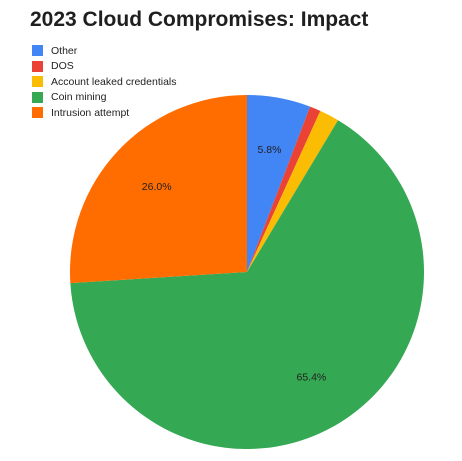 The height and width of the screenshot is (461, 462). What do you see at coordinates (114, 81) in the screenshot?
I see `legend-label-account-leaked-credentials: Account leaked credentials` at bounding box center [114, 81].